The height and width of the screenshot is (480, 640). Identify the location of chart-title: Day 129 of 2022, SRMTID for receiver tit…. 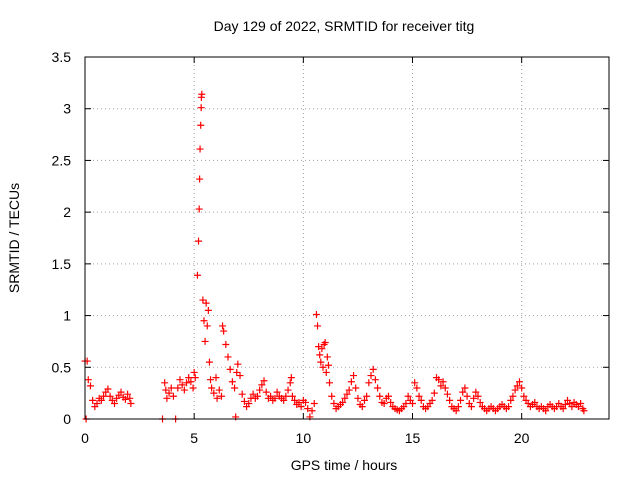
(344, 26).